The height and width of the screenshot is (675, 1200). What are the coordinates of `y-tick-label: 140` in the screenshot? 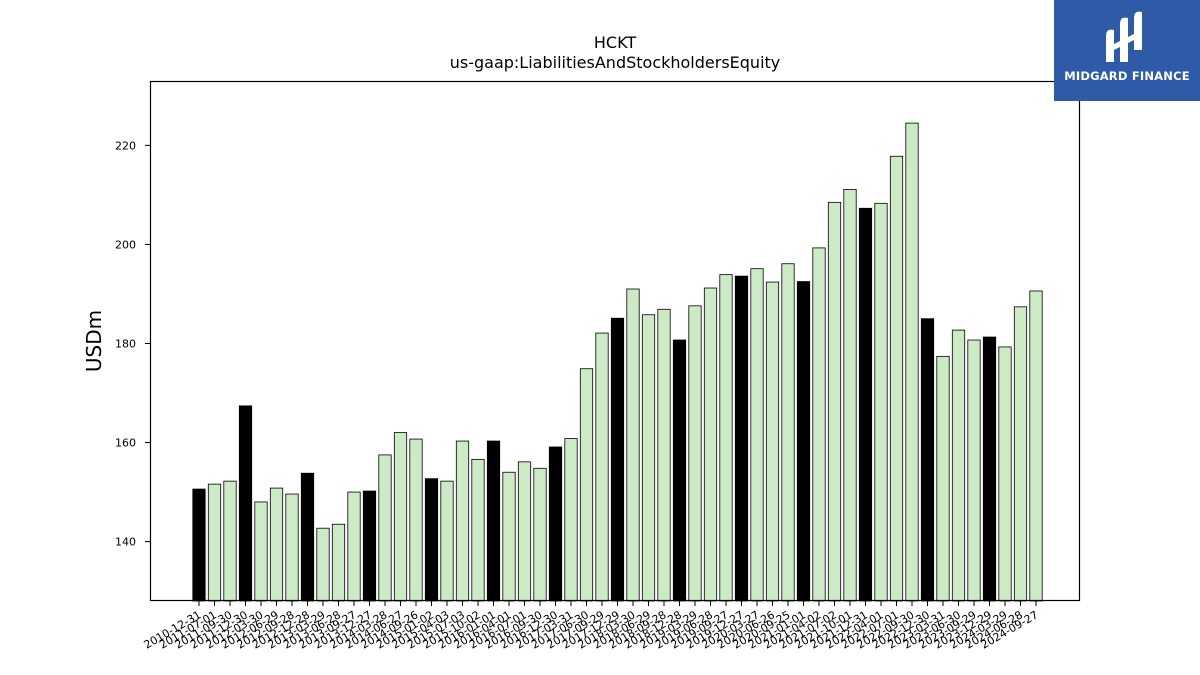 It's located at (125, 542).